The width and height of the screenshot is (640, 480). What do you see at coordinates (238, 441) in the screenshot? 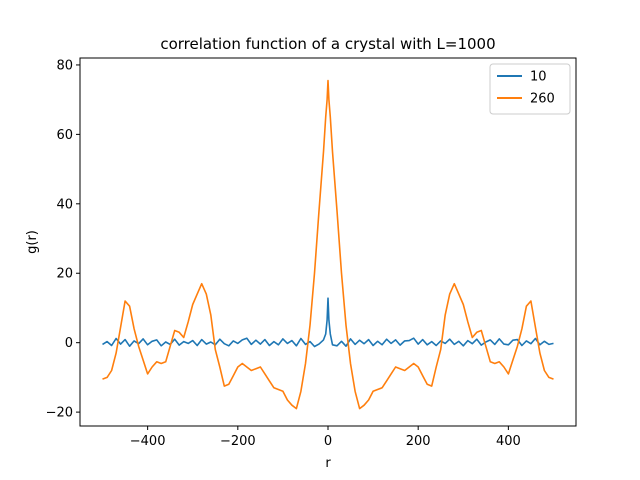
I see `x-tick-label: −200` at bounding box center [238, 441].